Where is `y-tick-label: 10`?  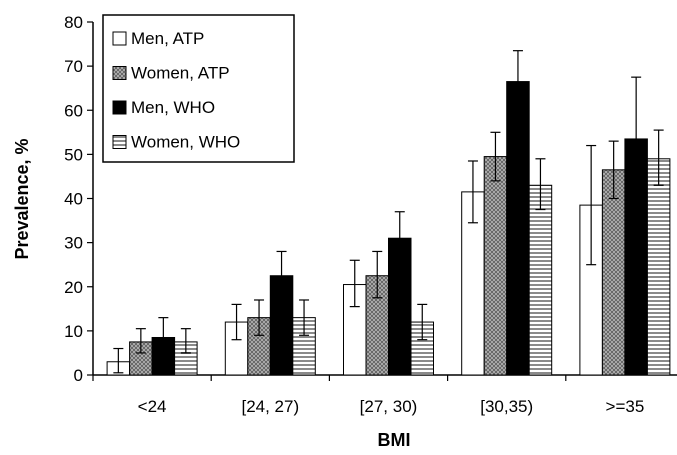
y-tick-label: 10 is located at coordinates (73, 331).